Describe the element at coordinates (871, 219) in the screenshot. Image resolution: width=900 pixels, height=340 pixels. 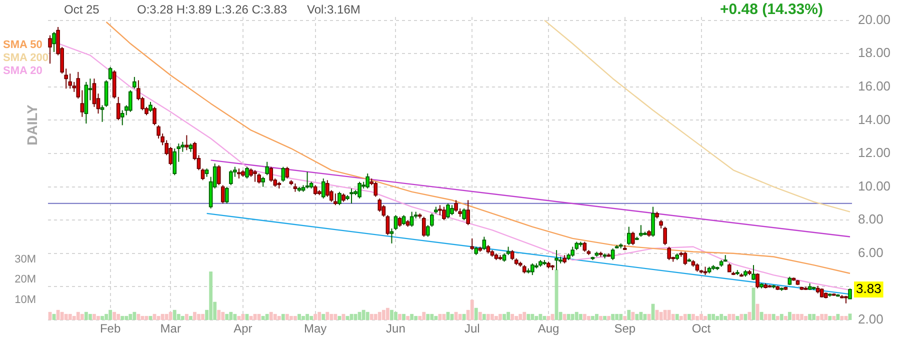
I see `y-tick-label: 8.00` at that location.